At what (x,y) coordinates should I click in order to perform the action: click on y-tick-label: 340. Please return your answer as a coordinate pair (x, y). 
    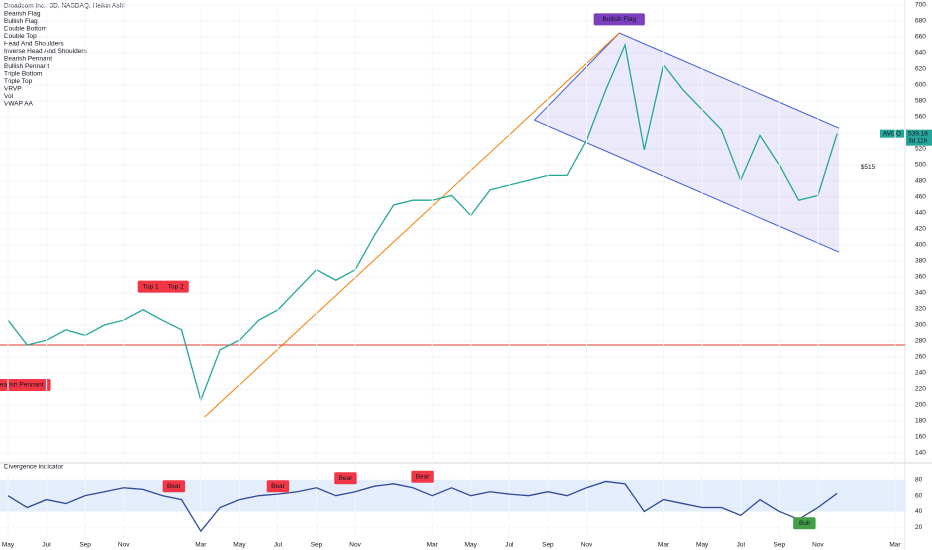
    Looking at the image, I should click on (920, 293).